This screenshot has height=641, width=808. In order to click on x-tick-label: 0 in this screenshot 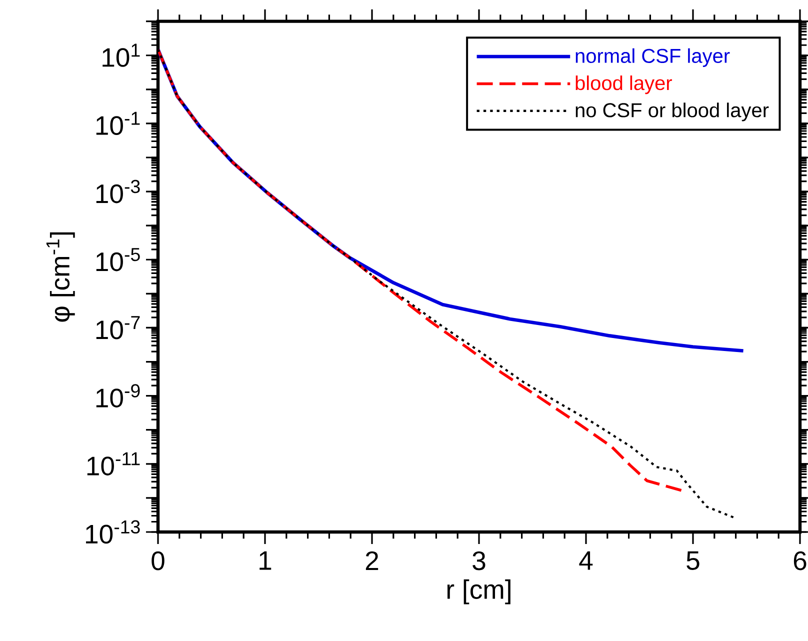, I will do `click(158, 560)`.